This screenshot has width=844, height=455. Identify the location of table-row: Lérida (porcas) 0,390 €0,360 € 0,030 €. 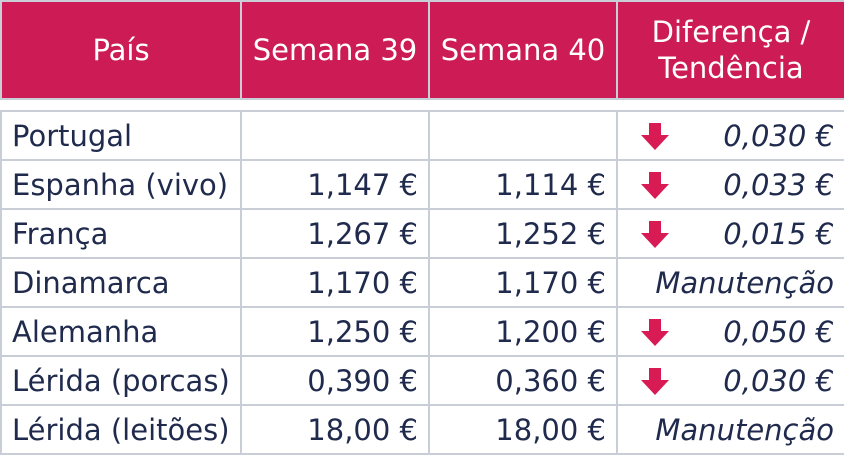
(422, 380).